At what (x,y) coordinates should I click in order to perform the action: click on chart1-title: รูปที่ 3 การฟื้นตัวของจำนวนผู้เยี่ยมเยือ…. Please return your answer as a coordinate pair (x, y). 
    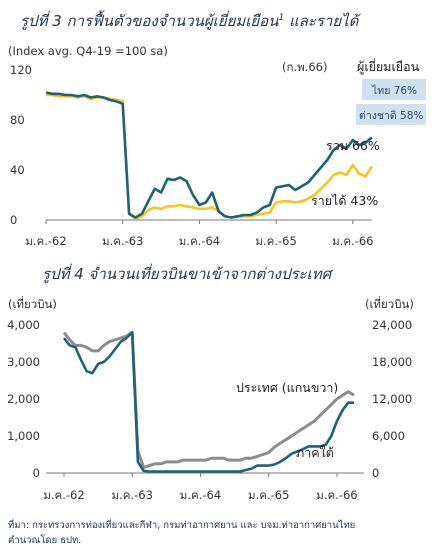
    Looking at the image, I should click on (190, 20).